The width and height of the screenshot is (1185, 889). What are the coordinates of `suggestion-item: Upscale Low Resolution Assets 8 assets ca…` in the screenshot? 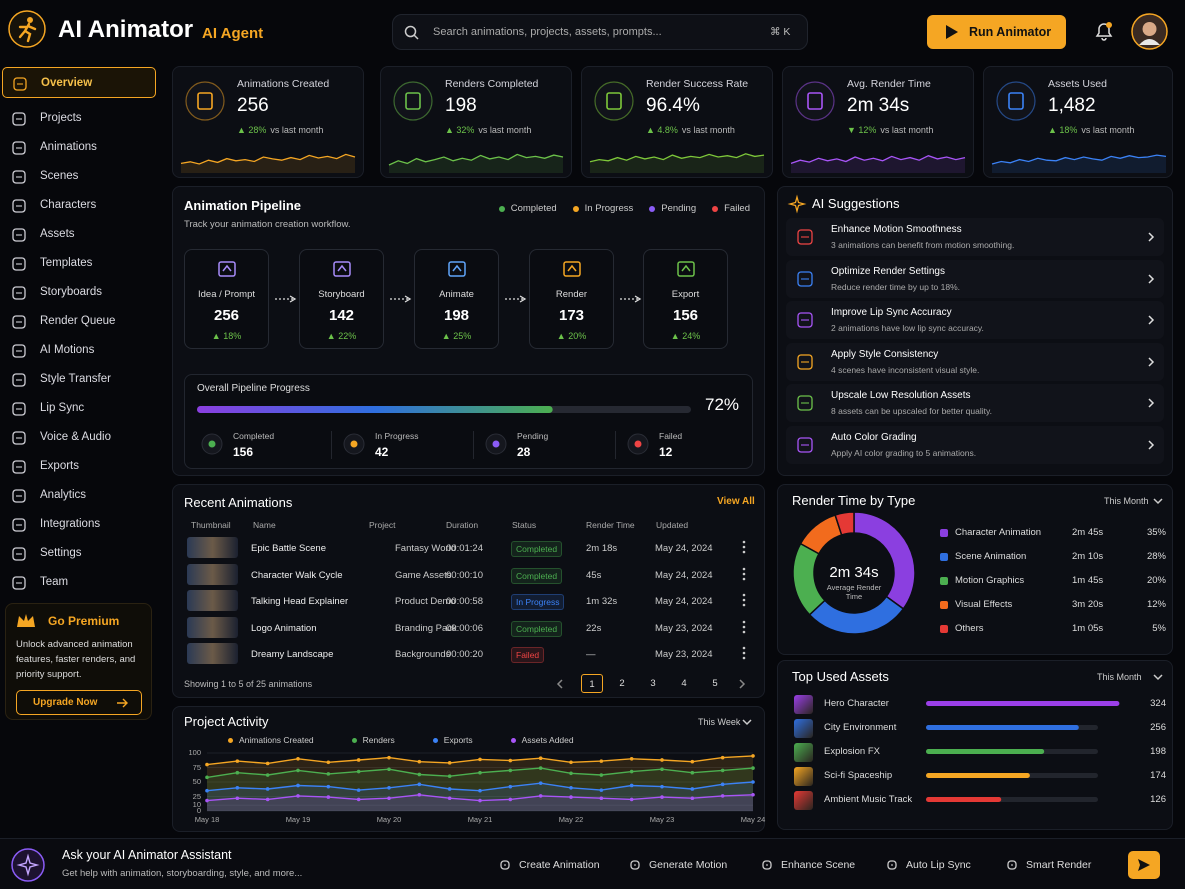 It's located at (975, 403).